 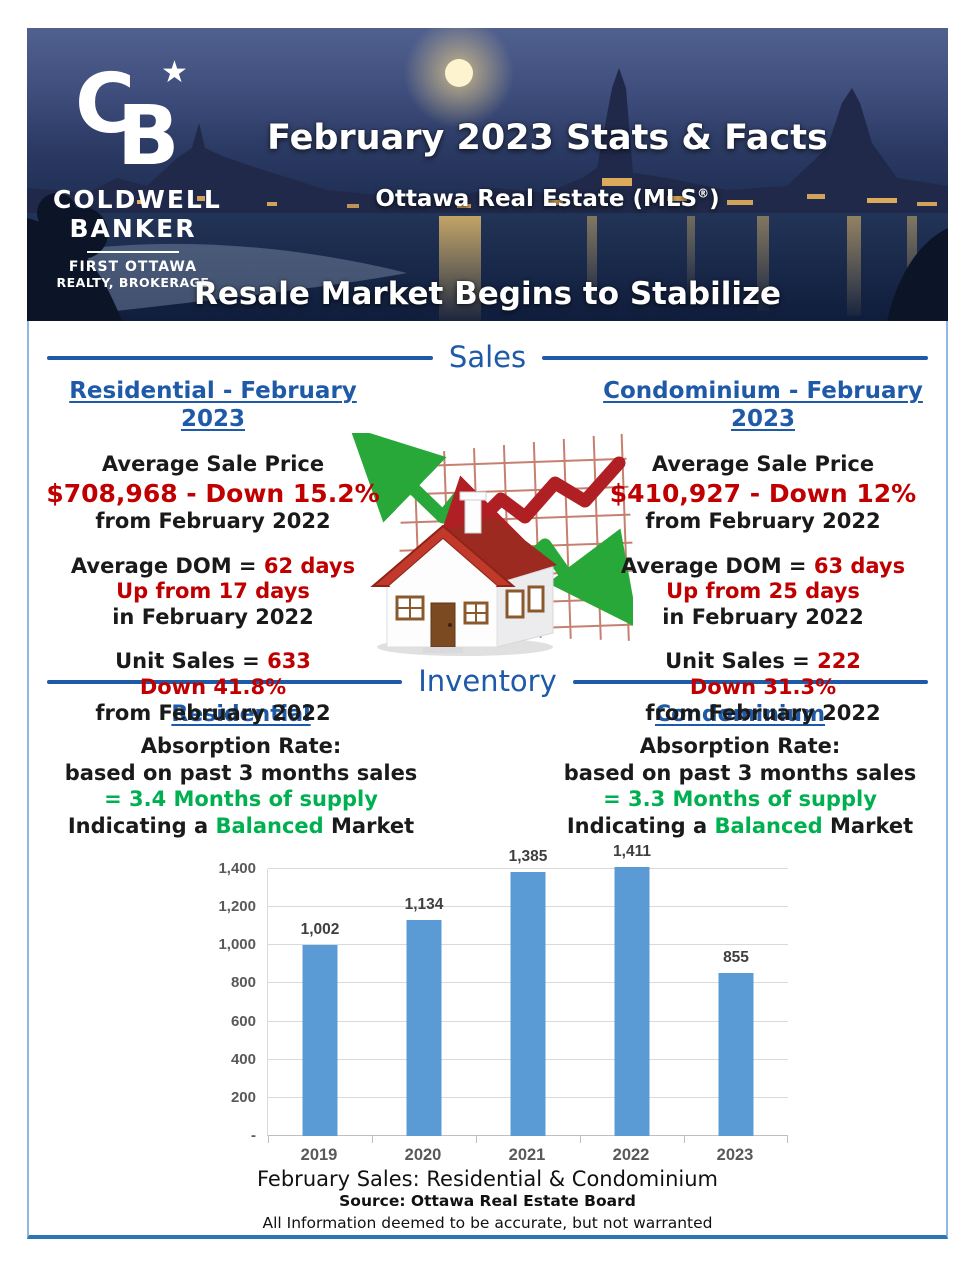 I want to click on dom-line: Average DOM = 62 days, so click(x=213, y=565).